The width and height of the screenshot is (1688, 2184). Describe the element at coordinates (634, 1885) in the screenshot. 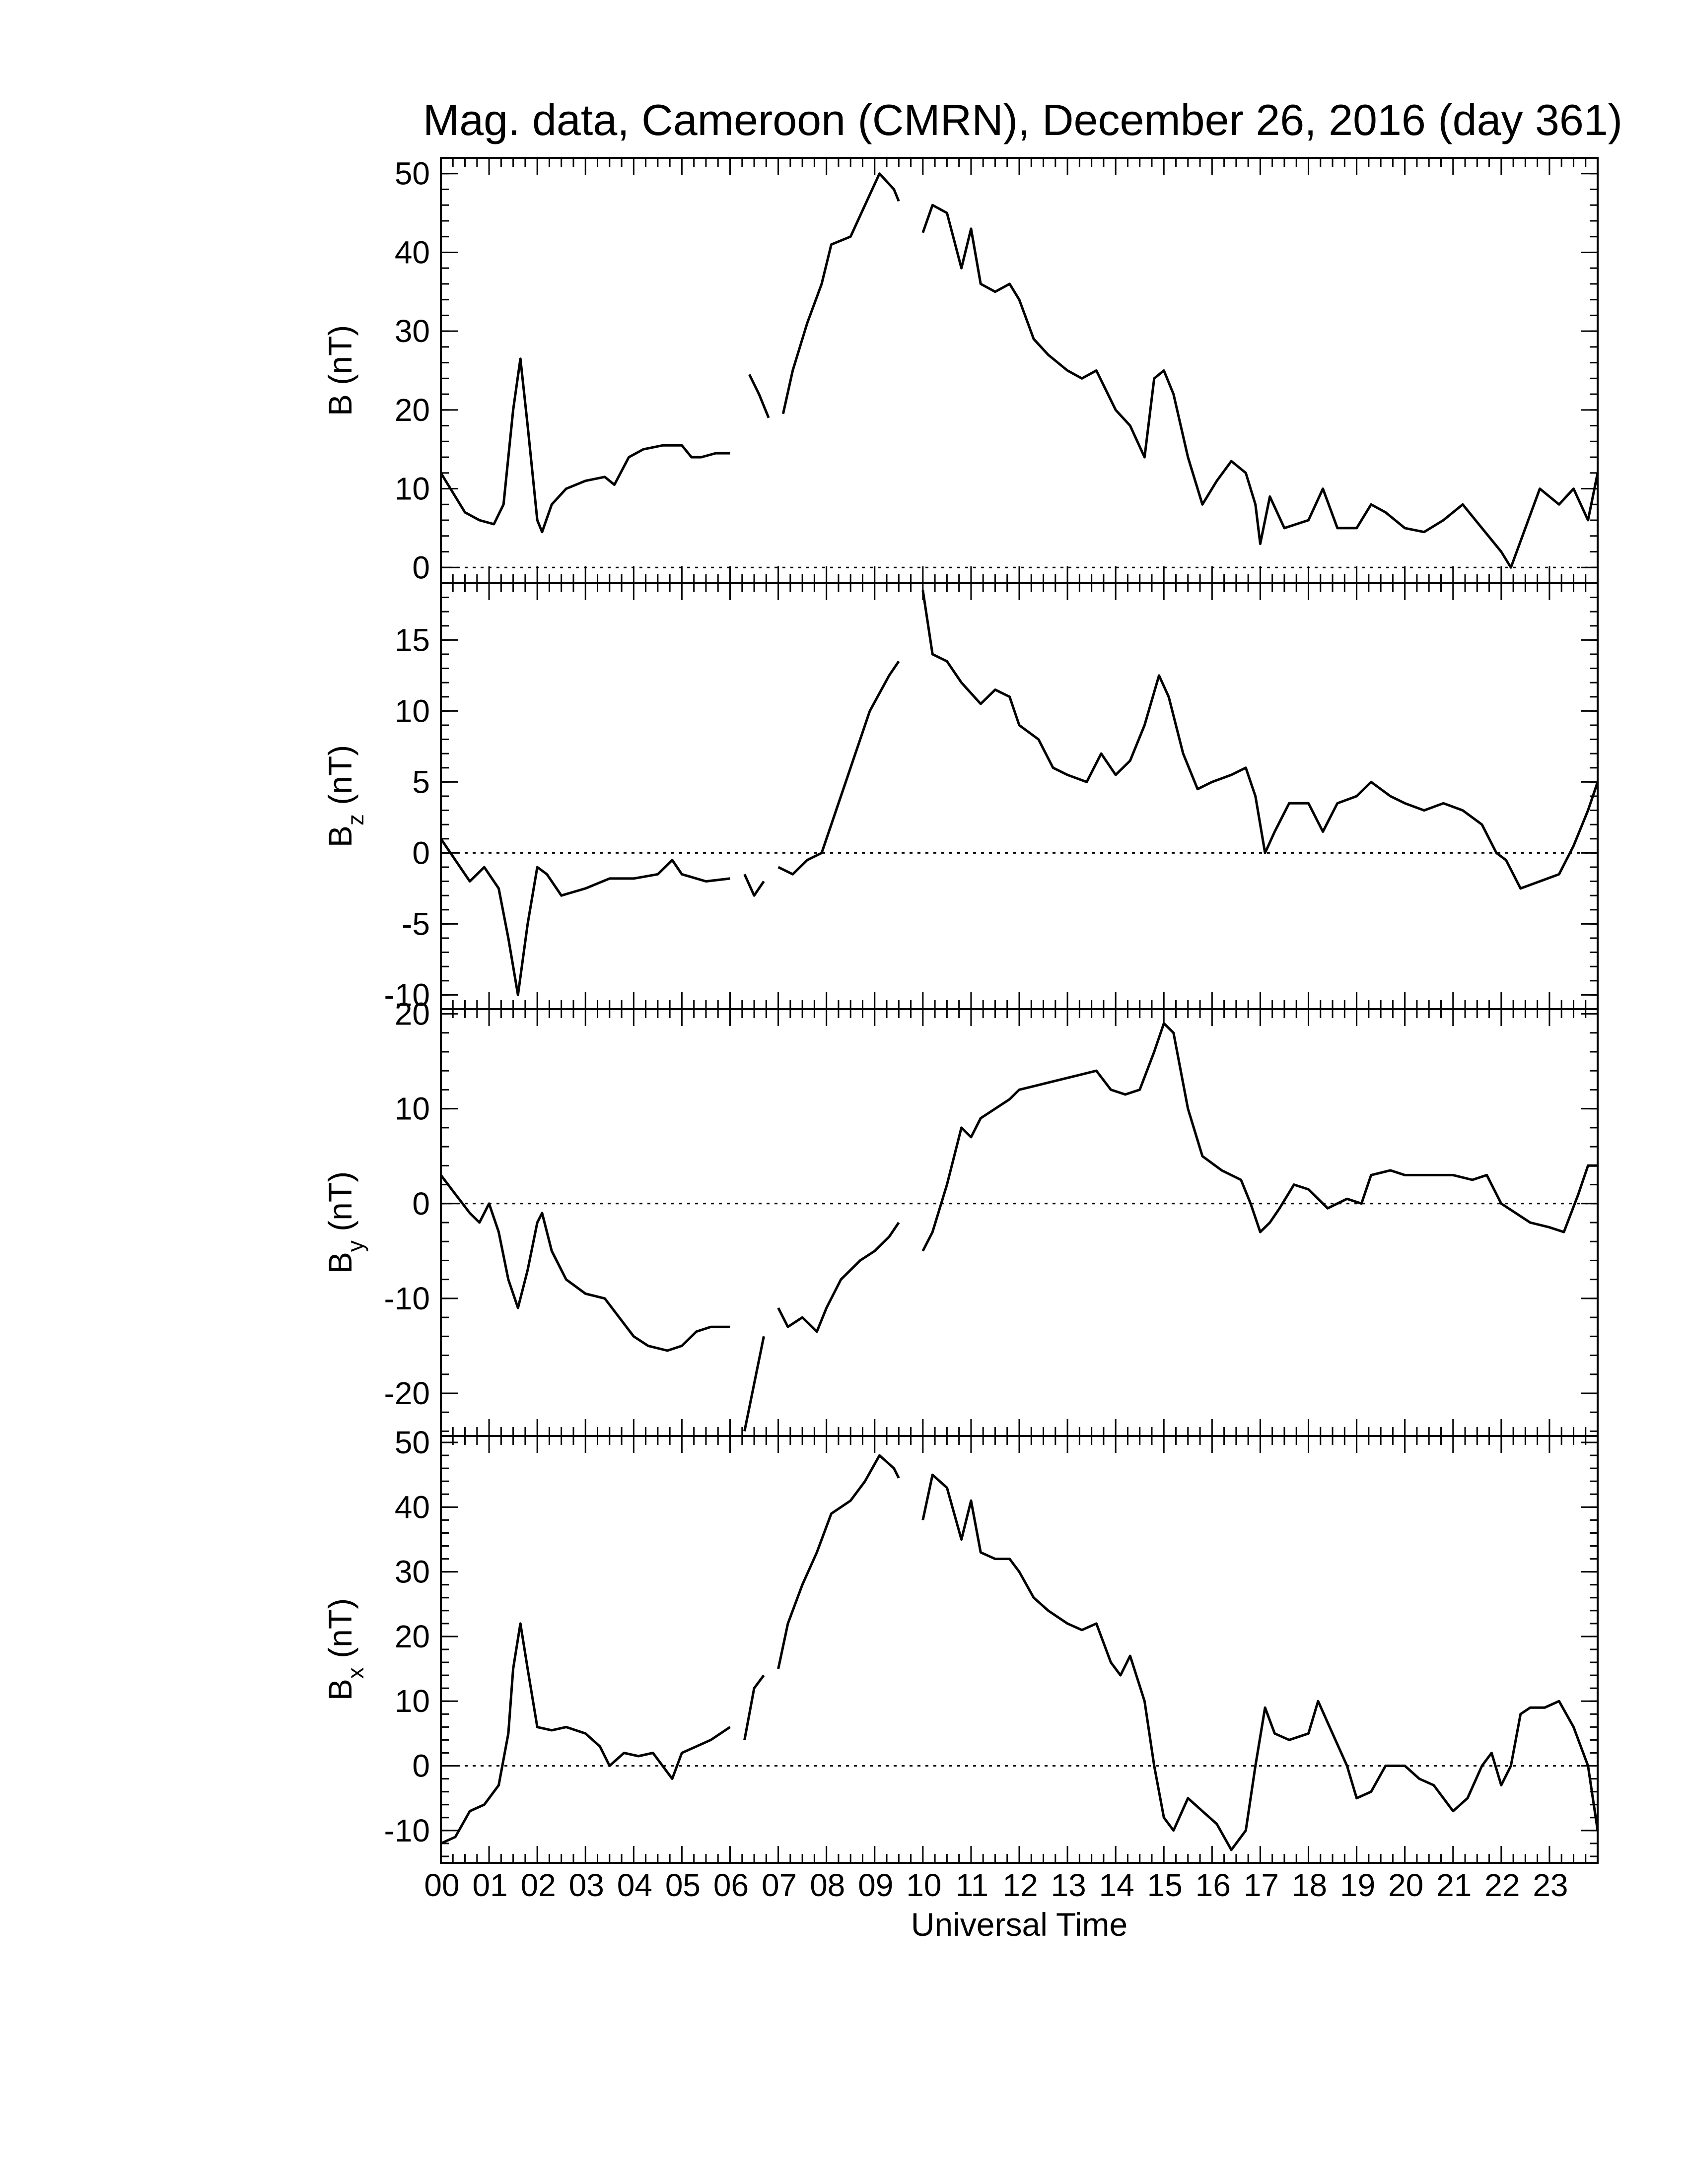

I see `x-tick-label: 04` at that location.